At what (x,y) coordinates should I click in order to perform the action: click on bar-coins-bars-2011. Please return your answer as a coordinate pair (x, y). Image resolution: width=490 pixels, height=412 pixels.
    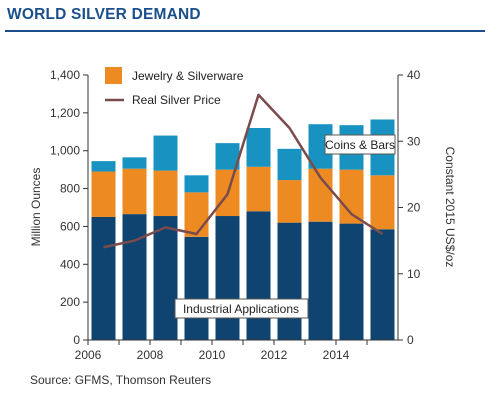
    Looking at the image, I should click on (258, 147).